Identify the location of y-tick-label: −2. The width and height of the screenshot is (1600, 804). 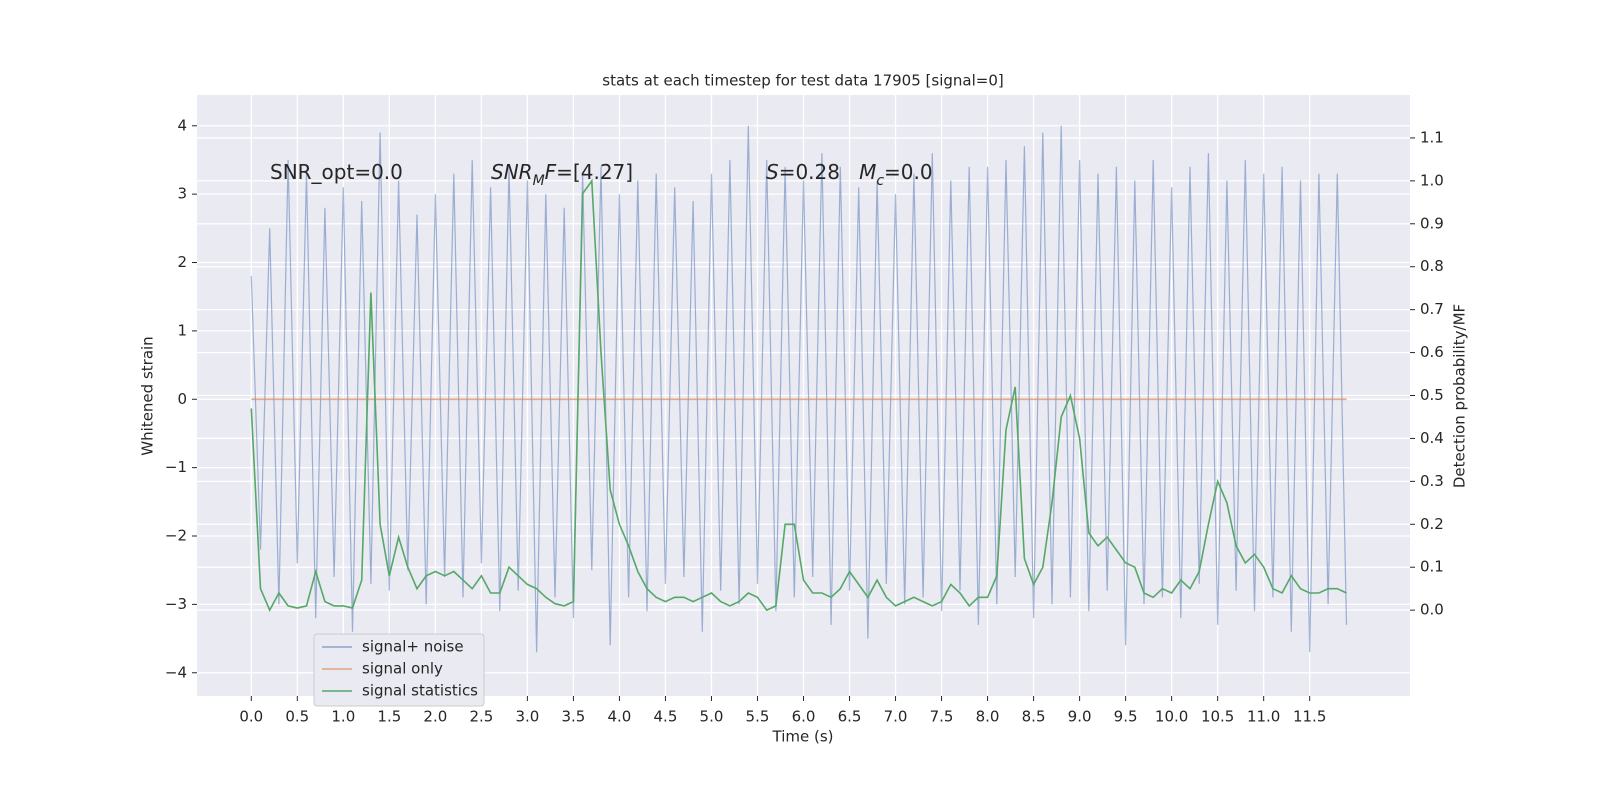
(176, 536).